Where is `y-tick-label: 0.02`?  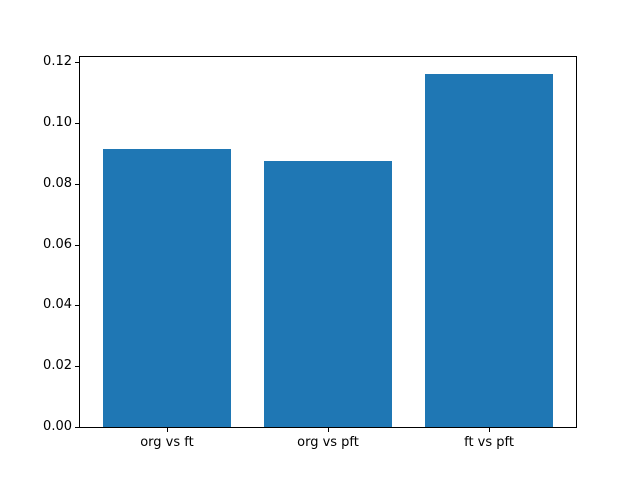 y-tick-label: 0.02 is located at coordinates (57, 366).